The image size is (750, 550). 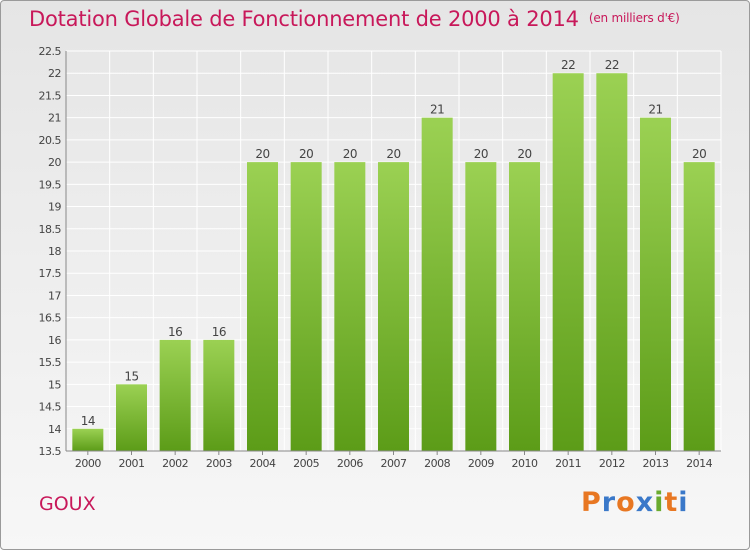 What do you see at coordinates (54, 384) in the screenshot?
I see `y-tick-label: 15` at bounding box center [54, 384].